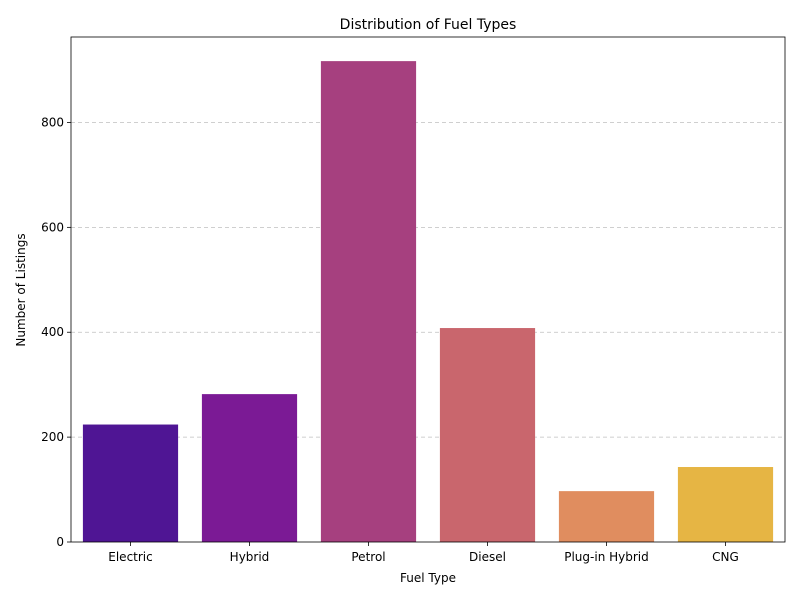 Image resolution: width=800 pixels, height=604 pixels. I want to click on y-tick-label: 400, so click(52, 332).